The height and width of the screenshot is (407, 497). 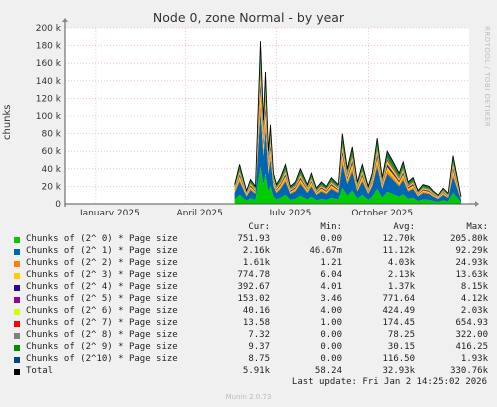 I want to click on legend-avg-value: 78.25, so click(x=401, y=335).